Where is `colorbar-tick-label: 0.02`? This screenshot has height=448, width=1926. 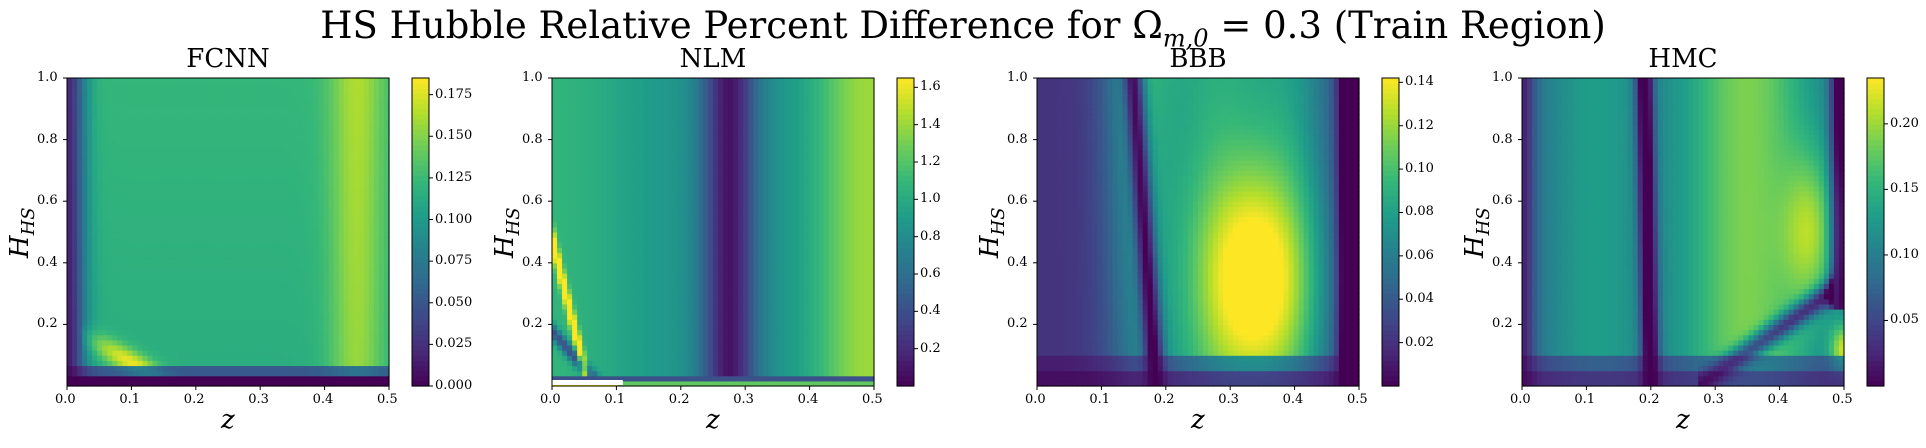 colorbar-tick-label: 0.02 is located at coordinates (1419, 342).